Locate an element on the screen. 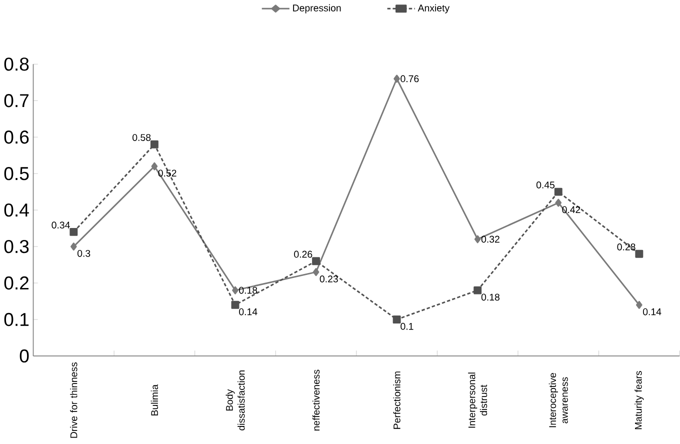 This screenshot has height=444, width=680. data-label: 0.42 is located at coordinates (571, 209).